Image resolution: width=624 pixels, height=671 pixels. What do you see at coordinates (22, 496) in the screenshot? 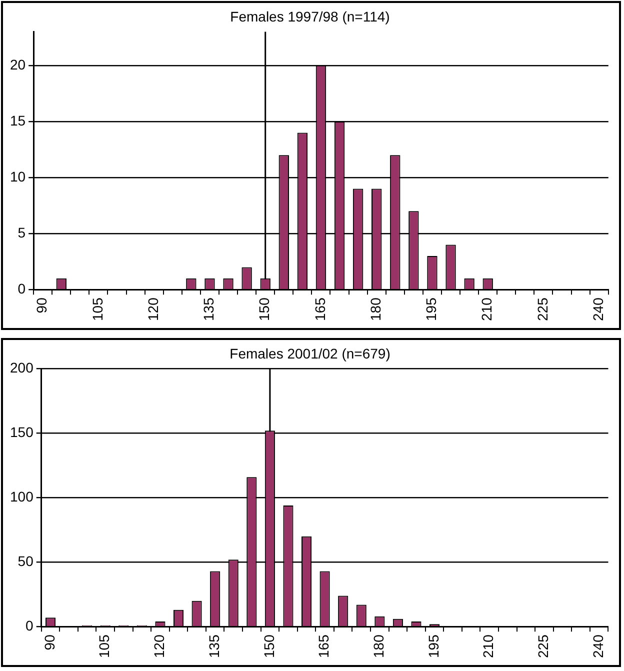
I see `y-tick-label: 100` at bounding box center [22, 496].